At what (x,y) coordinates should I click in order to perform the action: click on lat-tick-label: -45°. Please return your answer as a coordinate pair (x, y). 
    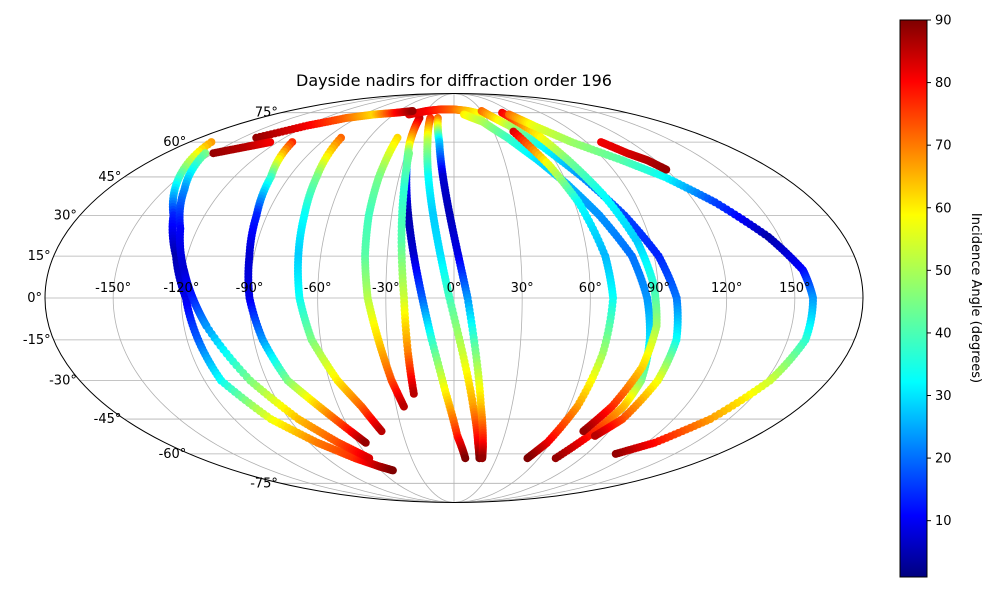
    Looking at the image, I should click on (108, 419).